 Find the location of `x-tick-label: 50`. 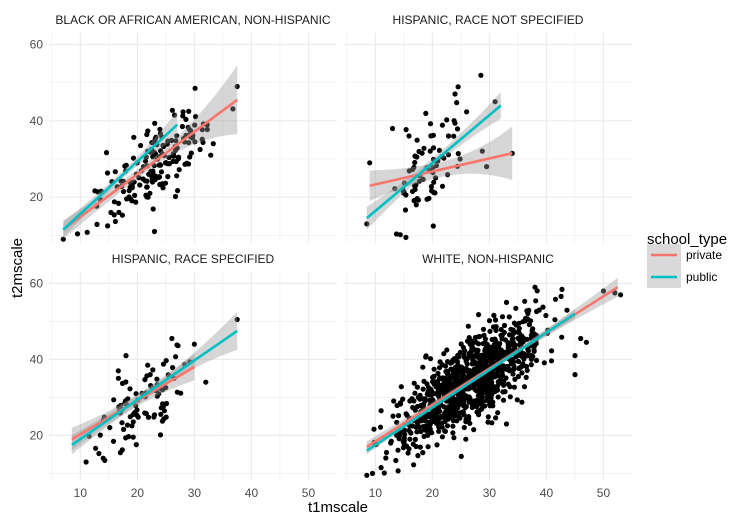

x-tick-label: 50 is located at coordinates (604, 493).